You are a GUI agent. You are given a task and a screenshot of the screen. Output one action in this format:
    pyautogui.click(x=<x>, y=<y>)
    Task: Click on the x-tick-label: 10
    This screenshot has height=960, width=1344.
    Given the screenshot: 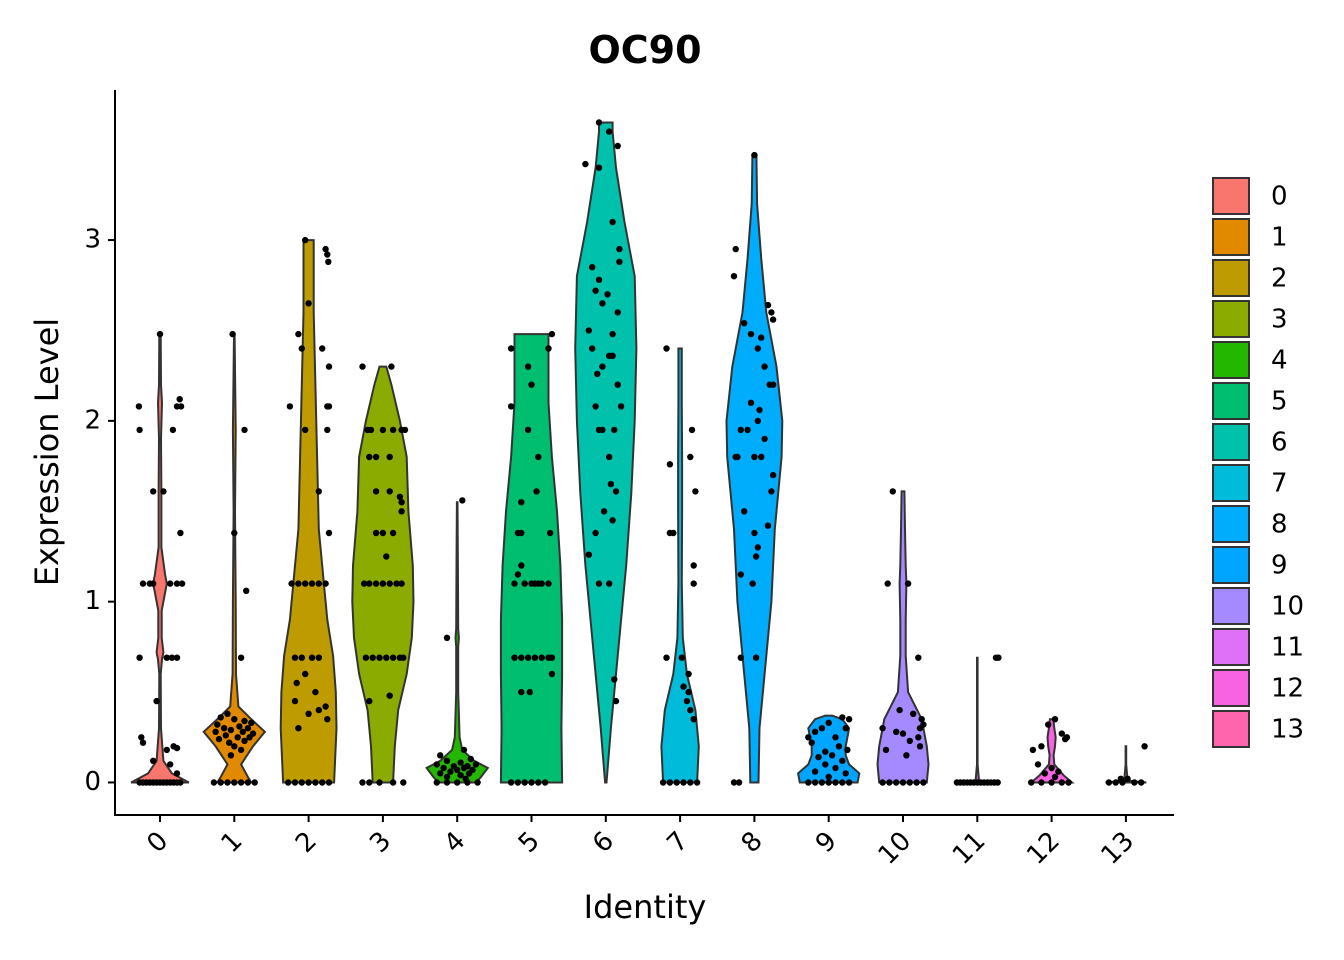 What is the action you would take?
    pyautogui.click(x=895, y=848)
    